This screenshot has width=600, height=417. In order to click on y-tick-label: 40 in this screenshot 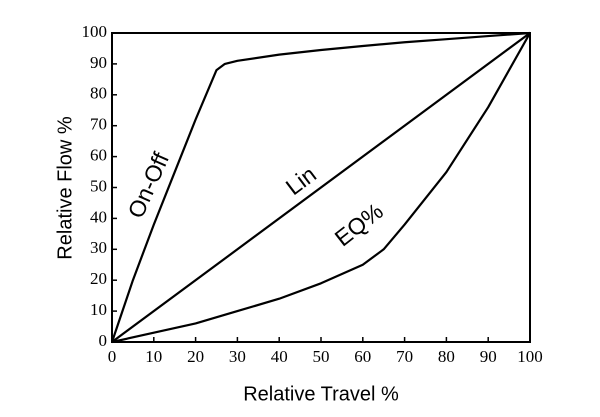, I will do `click(98, 216)`.